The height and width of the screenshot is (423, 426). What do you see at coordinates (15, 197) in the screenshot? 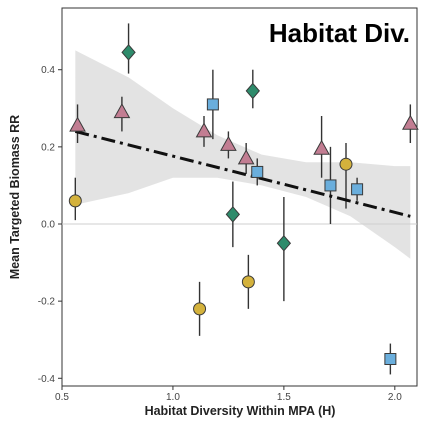
I see `y-axis-title: Mean Targeted Biomass RR` at bounding box center [15, 197].